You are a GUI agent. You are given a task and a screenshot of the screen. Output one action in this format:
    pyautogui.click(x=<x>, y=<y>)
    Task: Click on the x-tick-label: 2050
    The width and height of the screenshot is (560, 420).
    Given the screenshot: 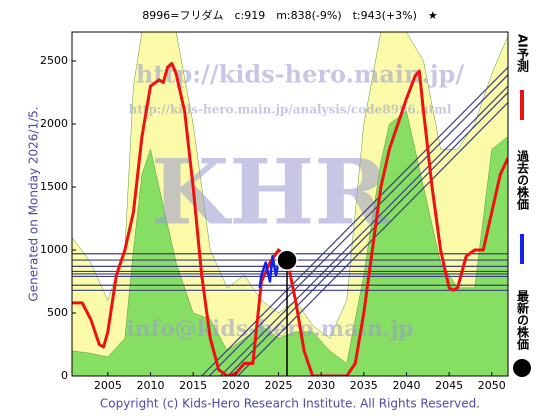 What is the action you would take?
    pyautogui.click(x=492, y=385)
    